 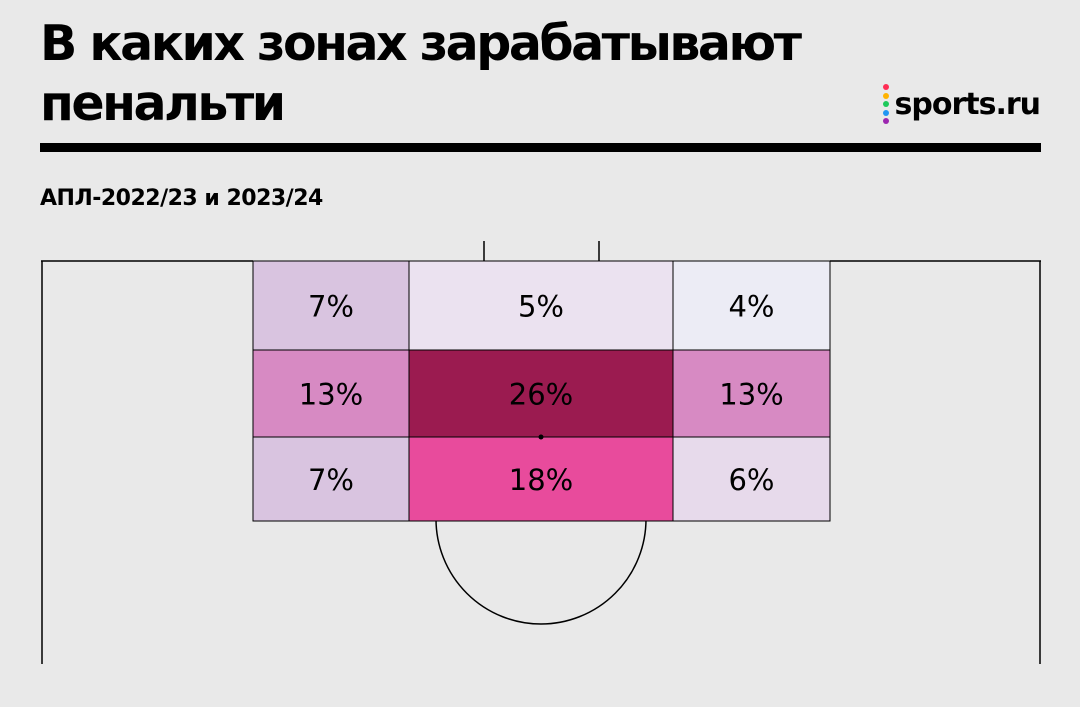 I want to click on logo-dots-icon, so click(x=885, y=104).